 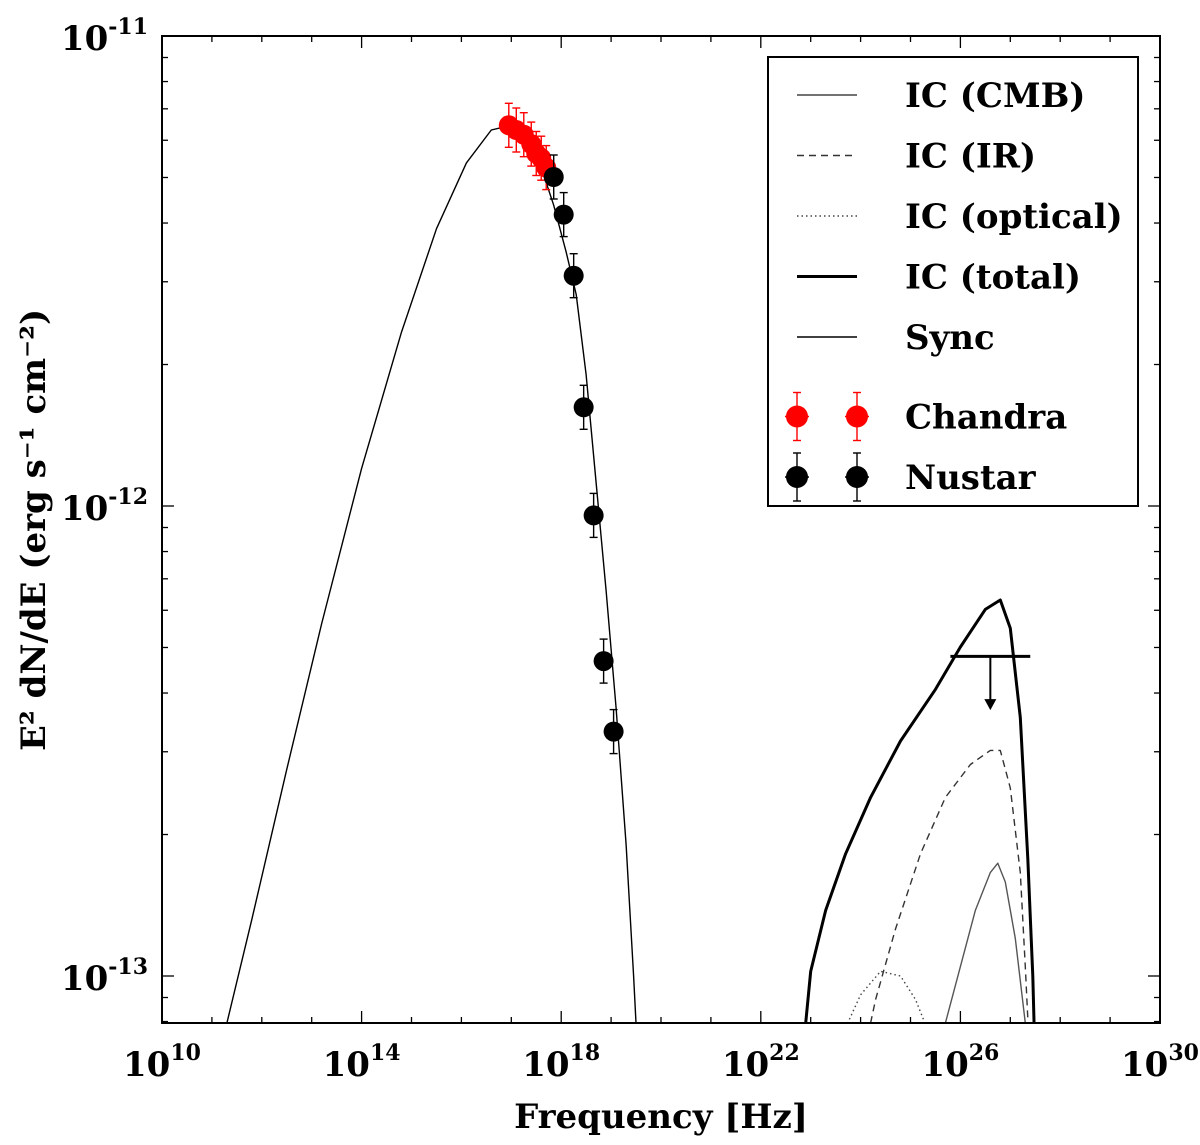 I want to click on legend-item: Sync, so click(x=896, y=338).